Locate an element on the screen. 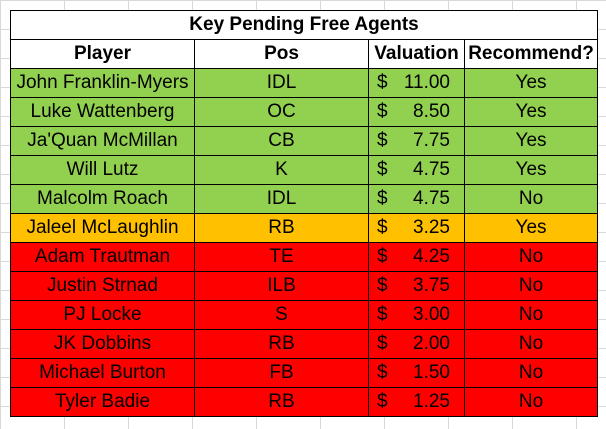 The image size is (606, 429). header-valuation: Valuation is located at coordinates (416, 54).